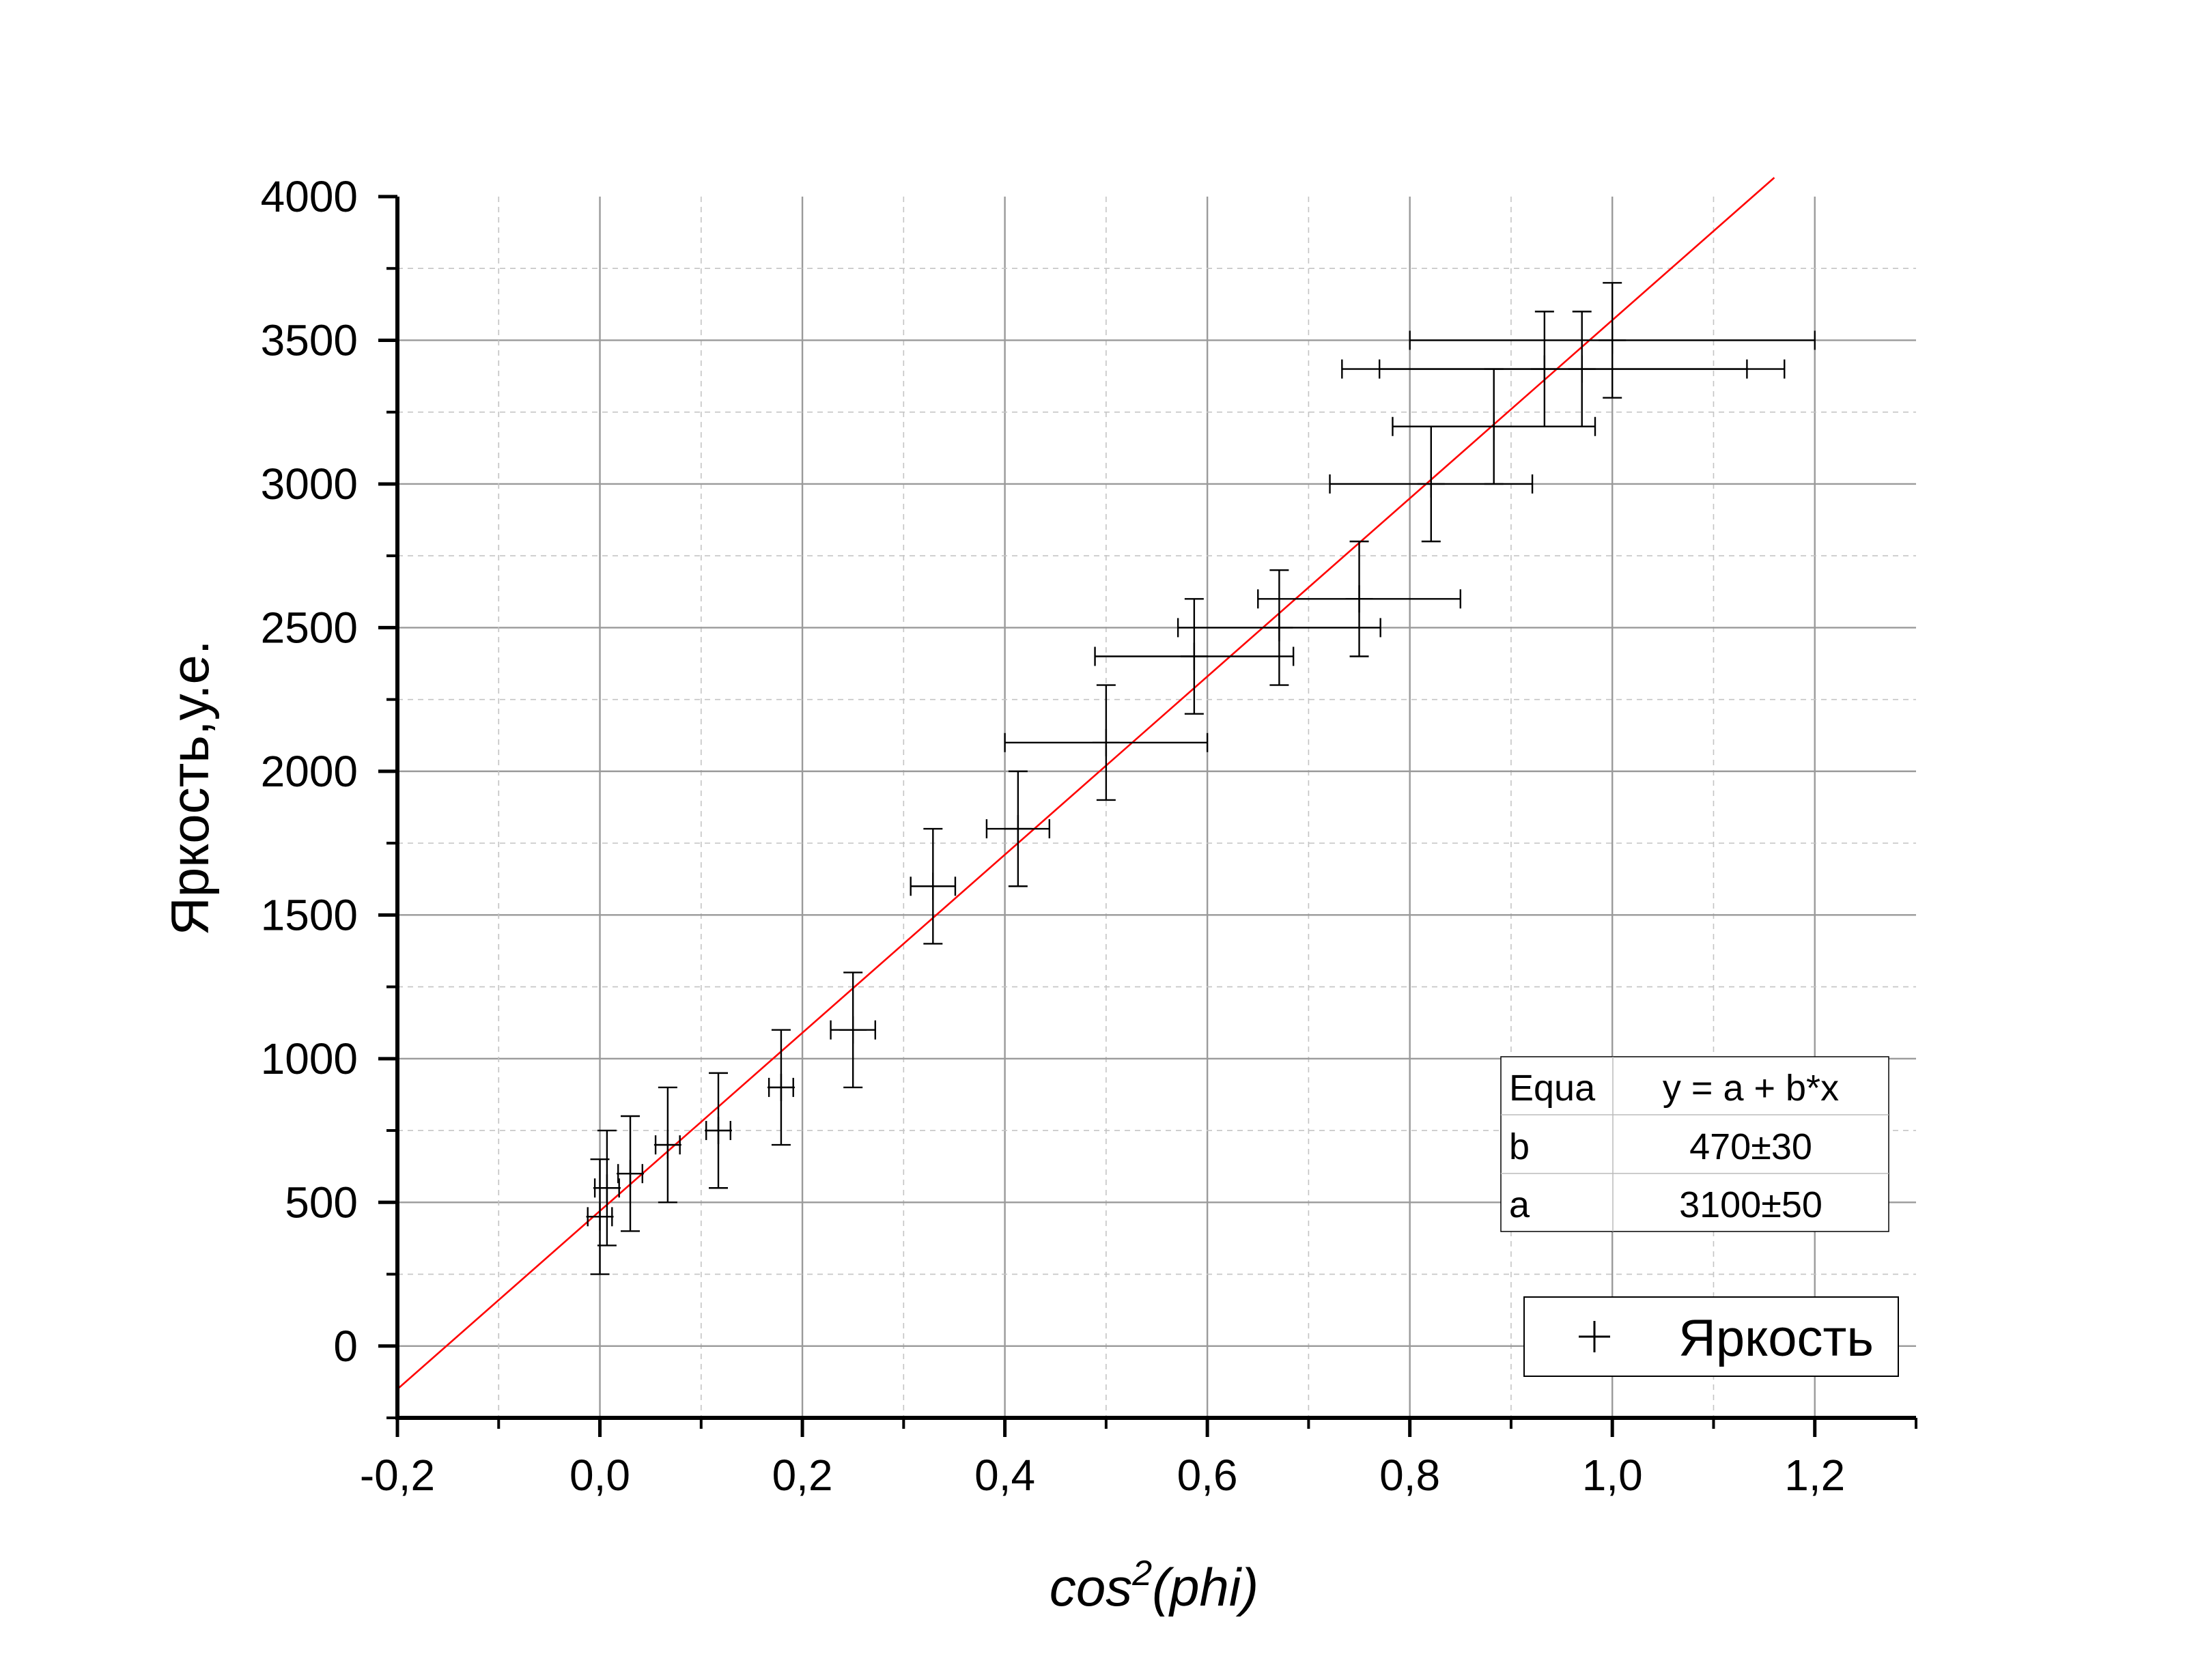  What do you see at coordinates (1519, 1146) in the screenshot?
I see `fit-table-cell: b` at bounding box center [1519, 1146].